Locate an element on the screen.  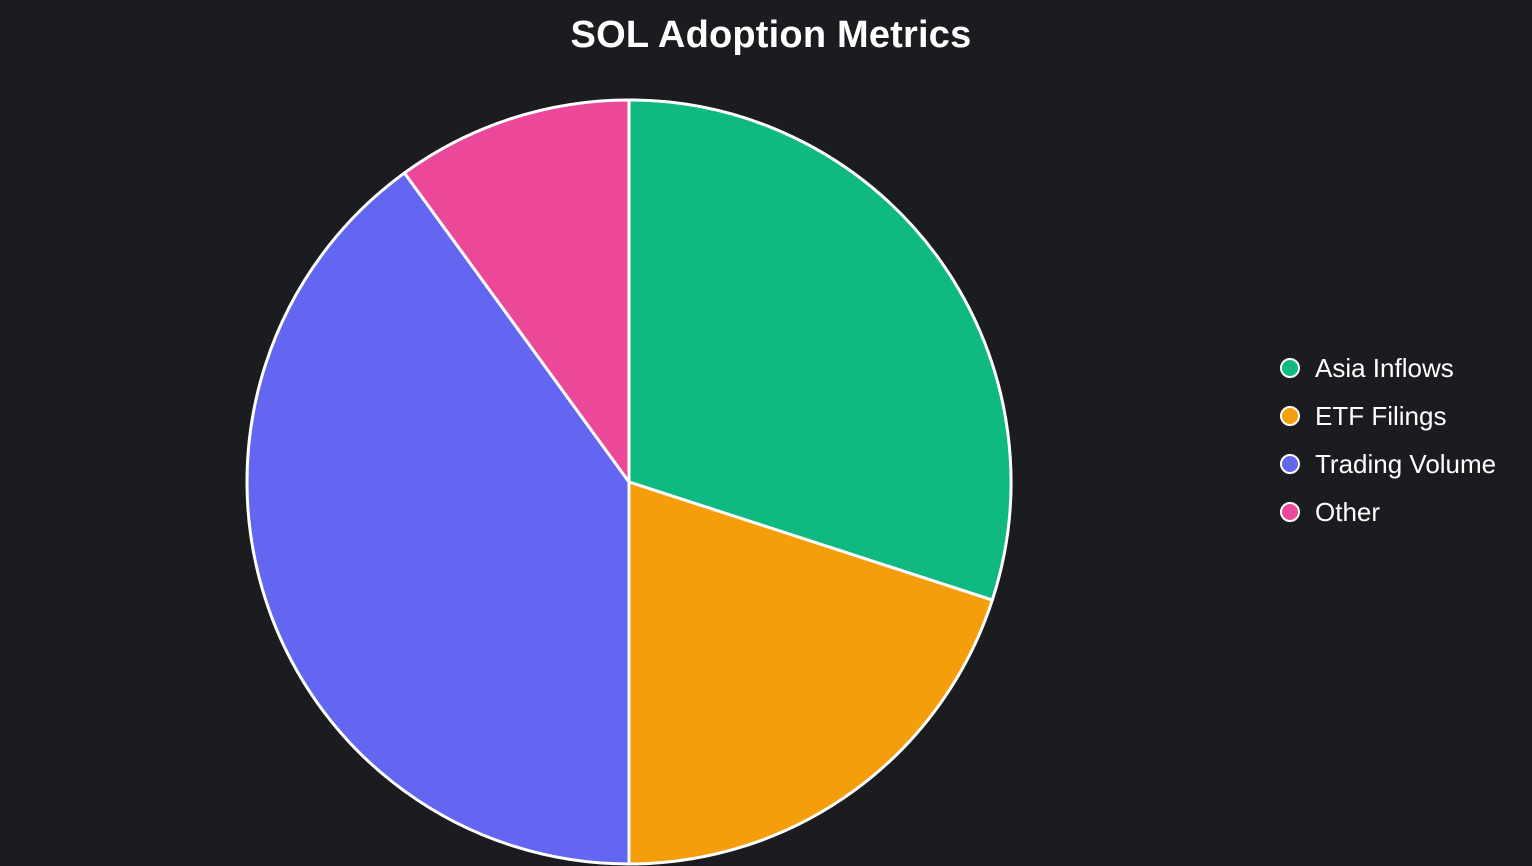
legend-label: ETF Filings is located at coordinates (1381, 415).